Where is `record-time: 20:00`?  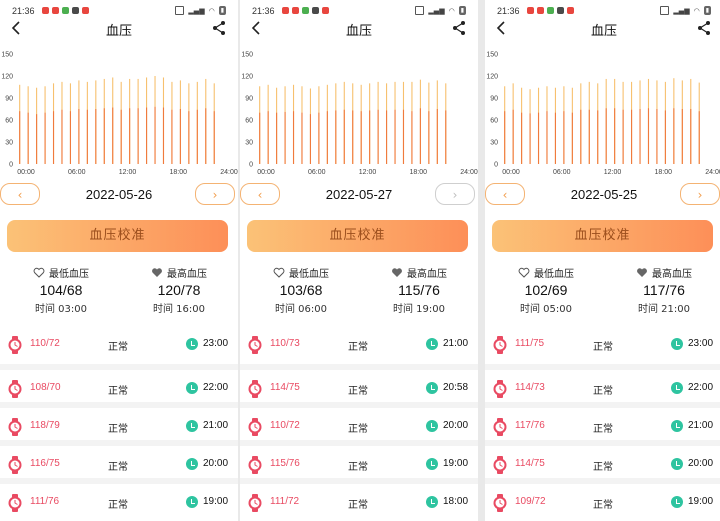
record-time: 20:00 is located at coordinates (216, 463).